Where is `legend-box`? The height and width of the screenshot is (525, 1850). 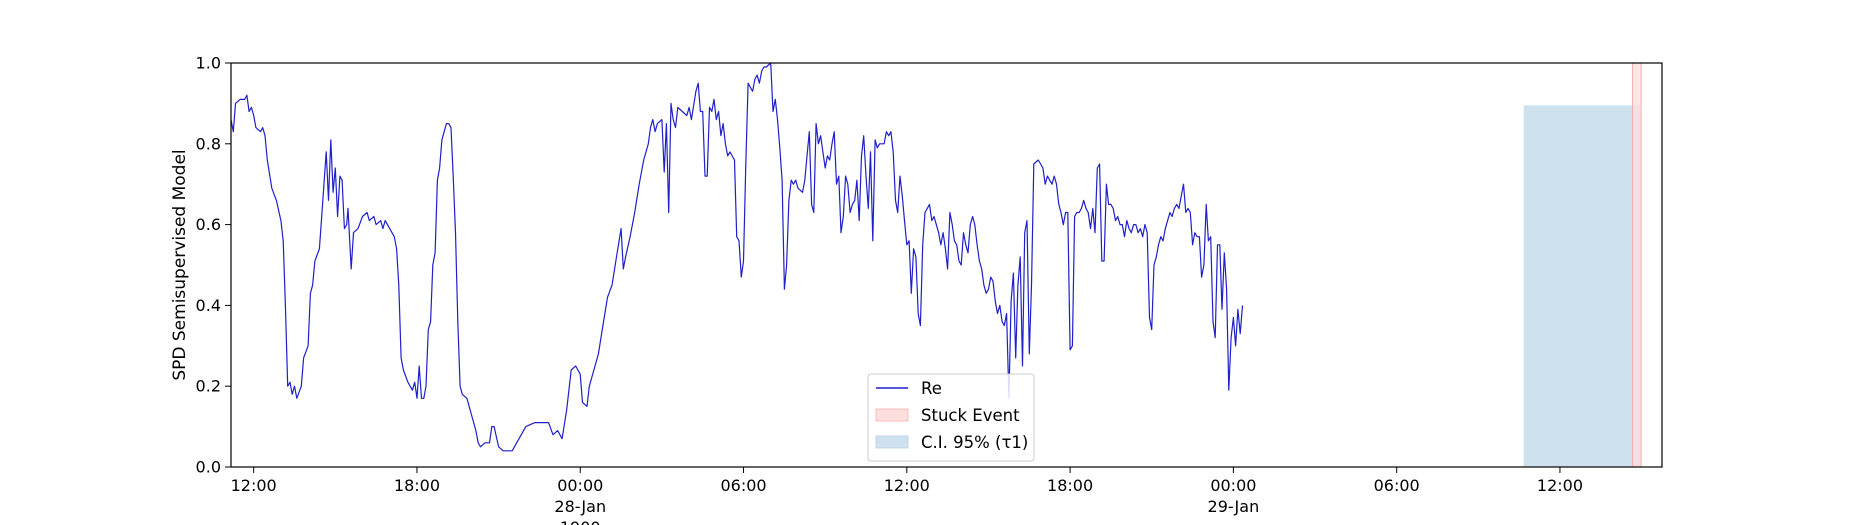 legend-box is located at coordinates (951, 417).